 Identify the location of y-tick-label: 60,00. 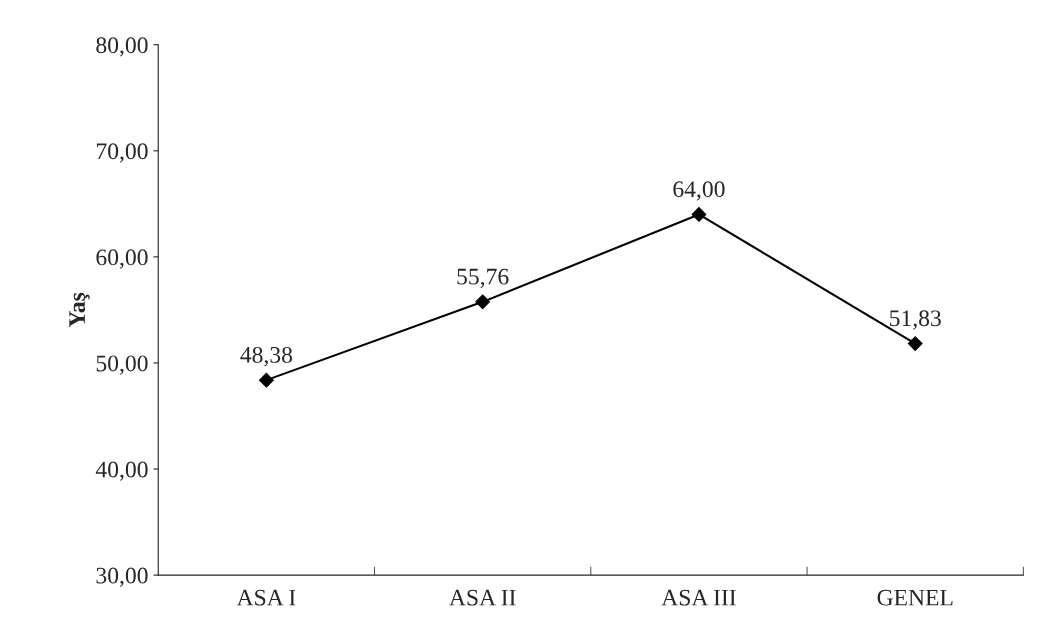
(122, 259).